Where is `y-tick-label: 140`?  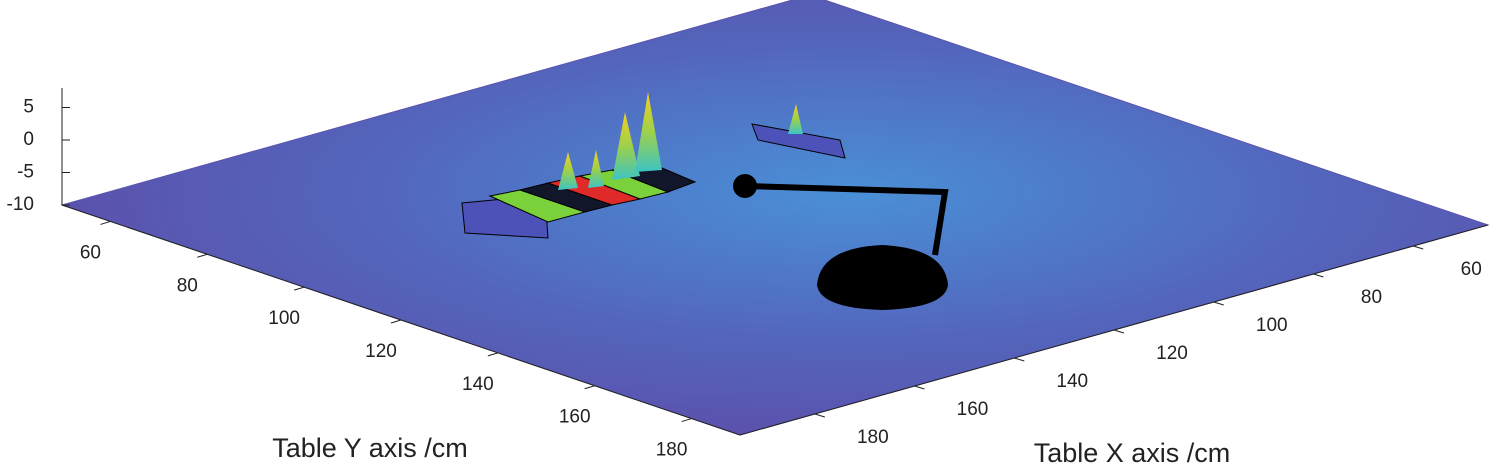 y-tick-label: 140 is located at coordinates (478, 384).